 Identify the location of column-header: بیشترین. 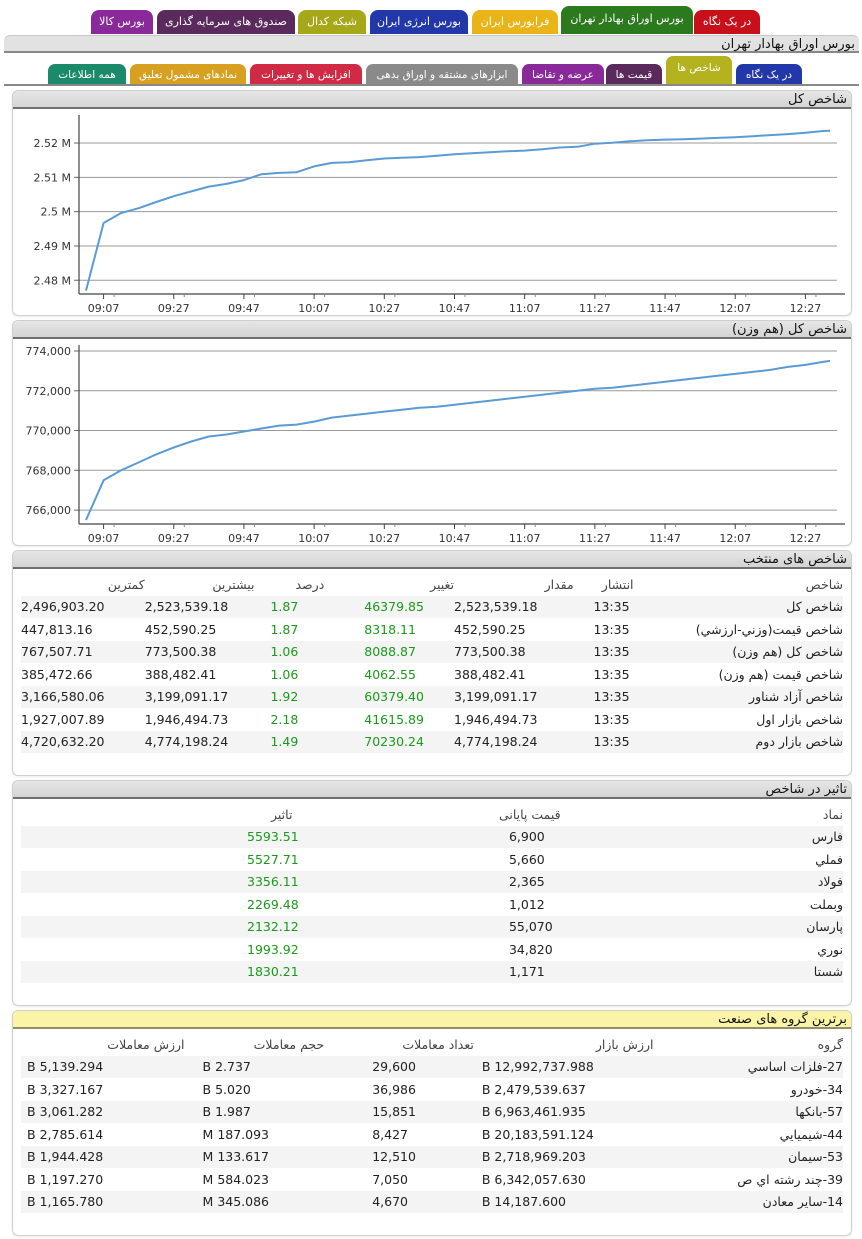
(233, 584).